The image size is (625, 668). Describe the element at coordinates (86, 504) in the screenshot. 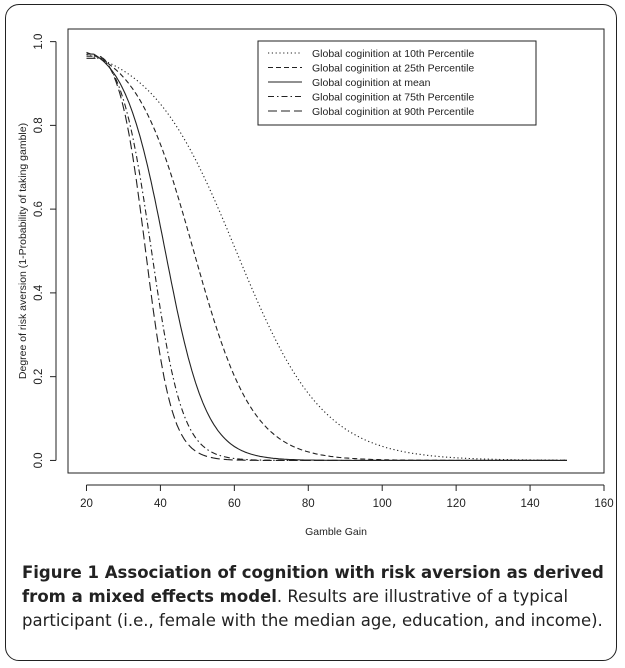

I see `x-tick-label: 20` at that location.